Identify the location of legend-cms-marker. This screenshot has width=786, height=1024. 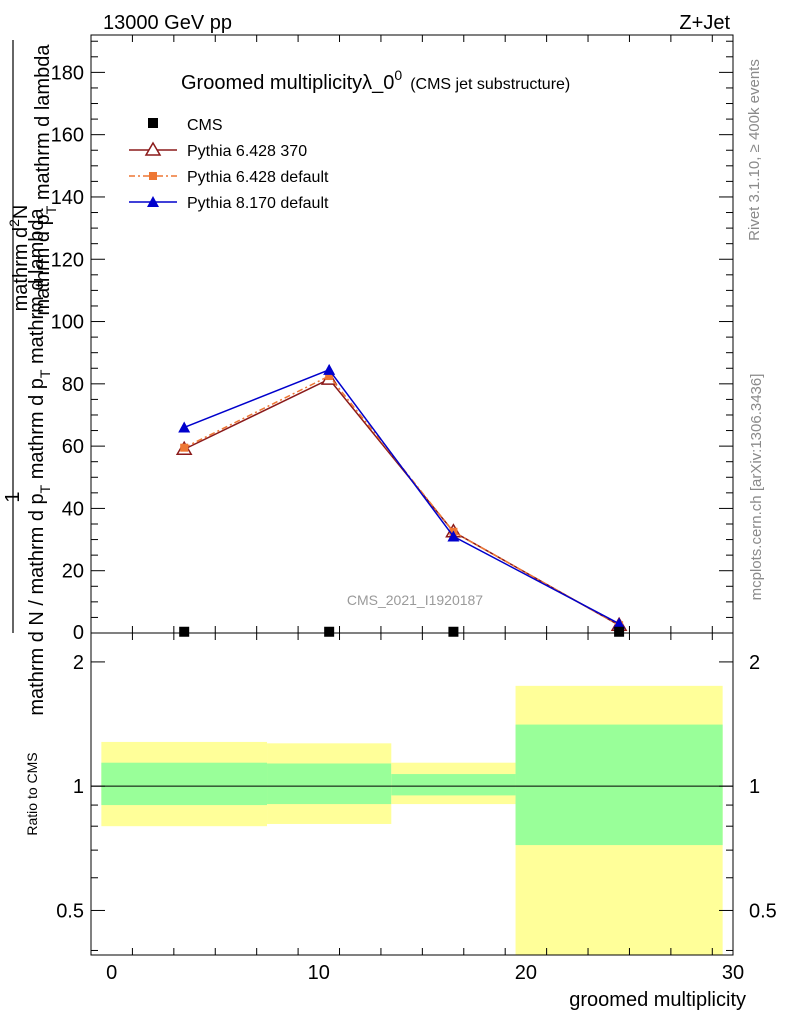
(153, 123).